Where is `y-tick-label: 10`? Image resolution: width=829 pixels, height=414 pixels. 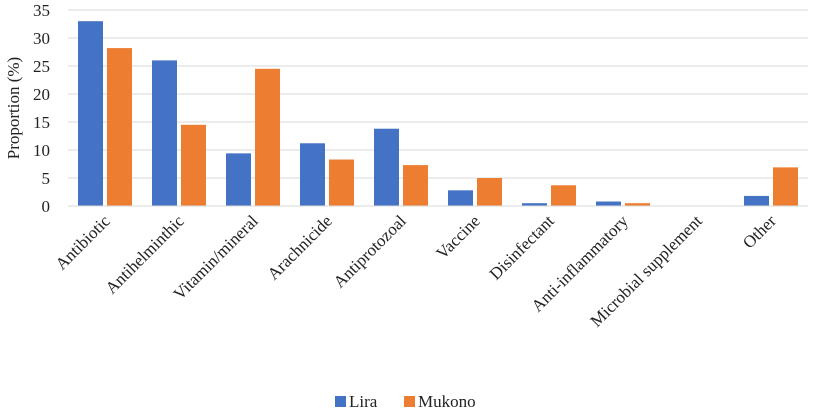
y-tick-label: 10 is located at coordinates (41, 150).